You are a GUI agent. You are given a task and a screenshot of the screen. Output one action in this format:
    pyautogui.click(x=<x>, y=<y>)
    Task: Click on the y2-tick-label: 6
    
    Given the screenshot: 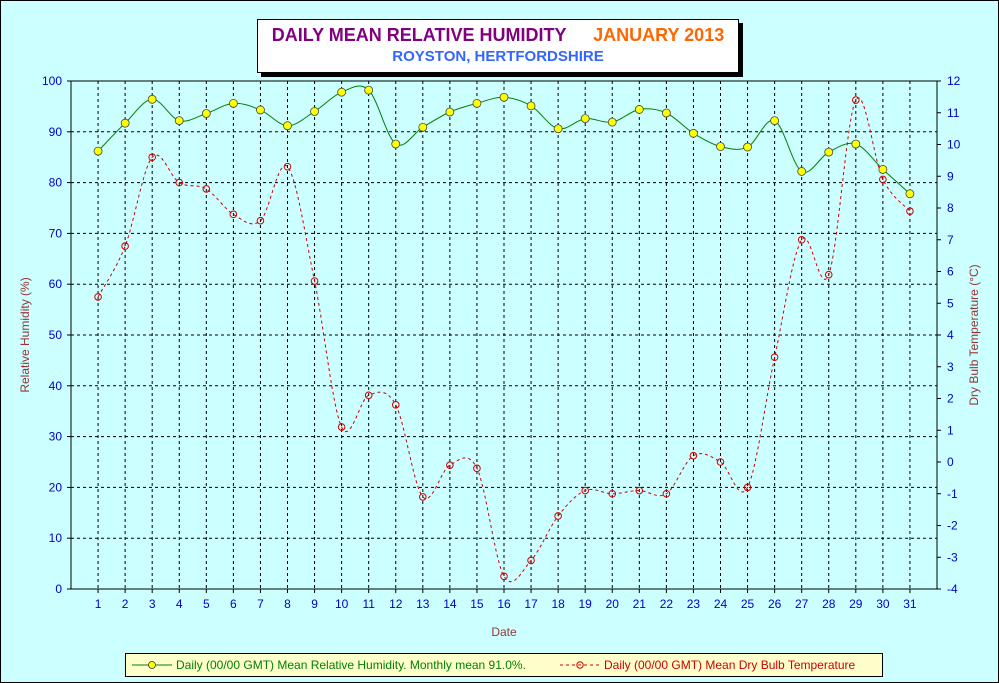 What is the action you would take?
    pyautogui.click(x=950, y=272)
    